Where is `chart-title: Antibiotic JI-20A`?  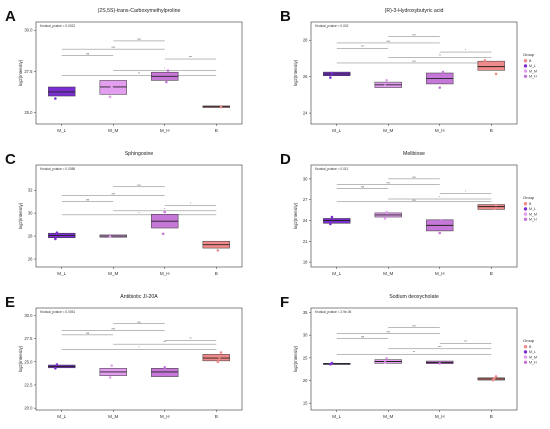
chart-title: Antibiotic JI-20A is located at coordinates (139, 297).